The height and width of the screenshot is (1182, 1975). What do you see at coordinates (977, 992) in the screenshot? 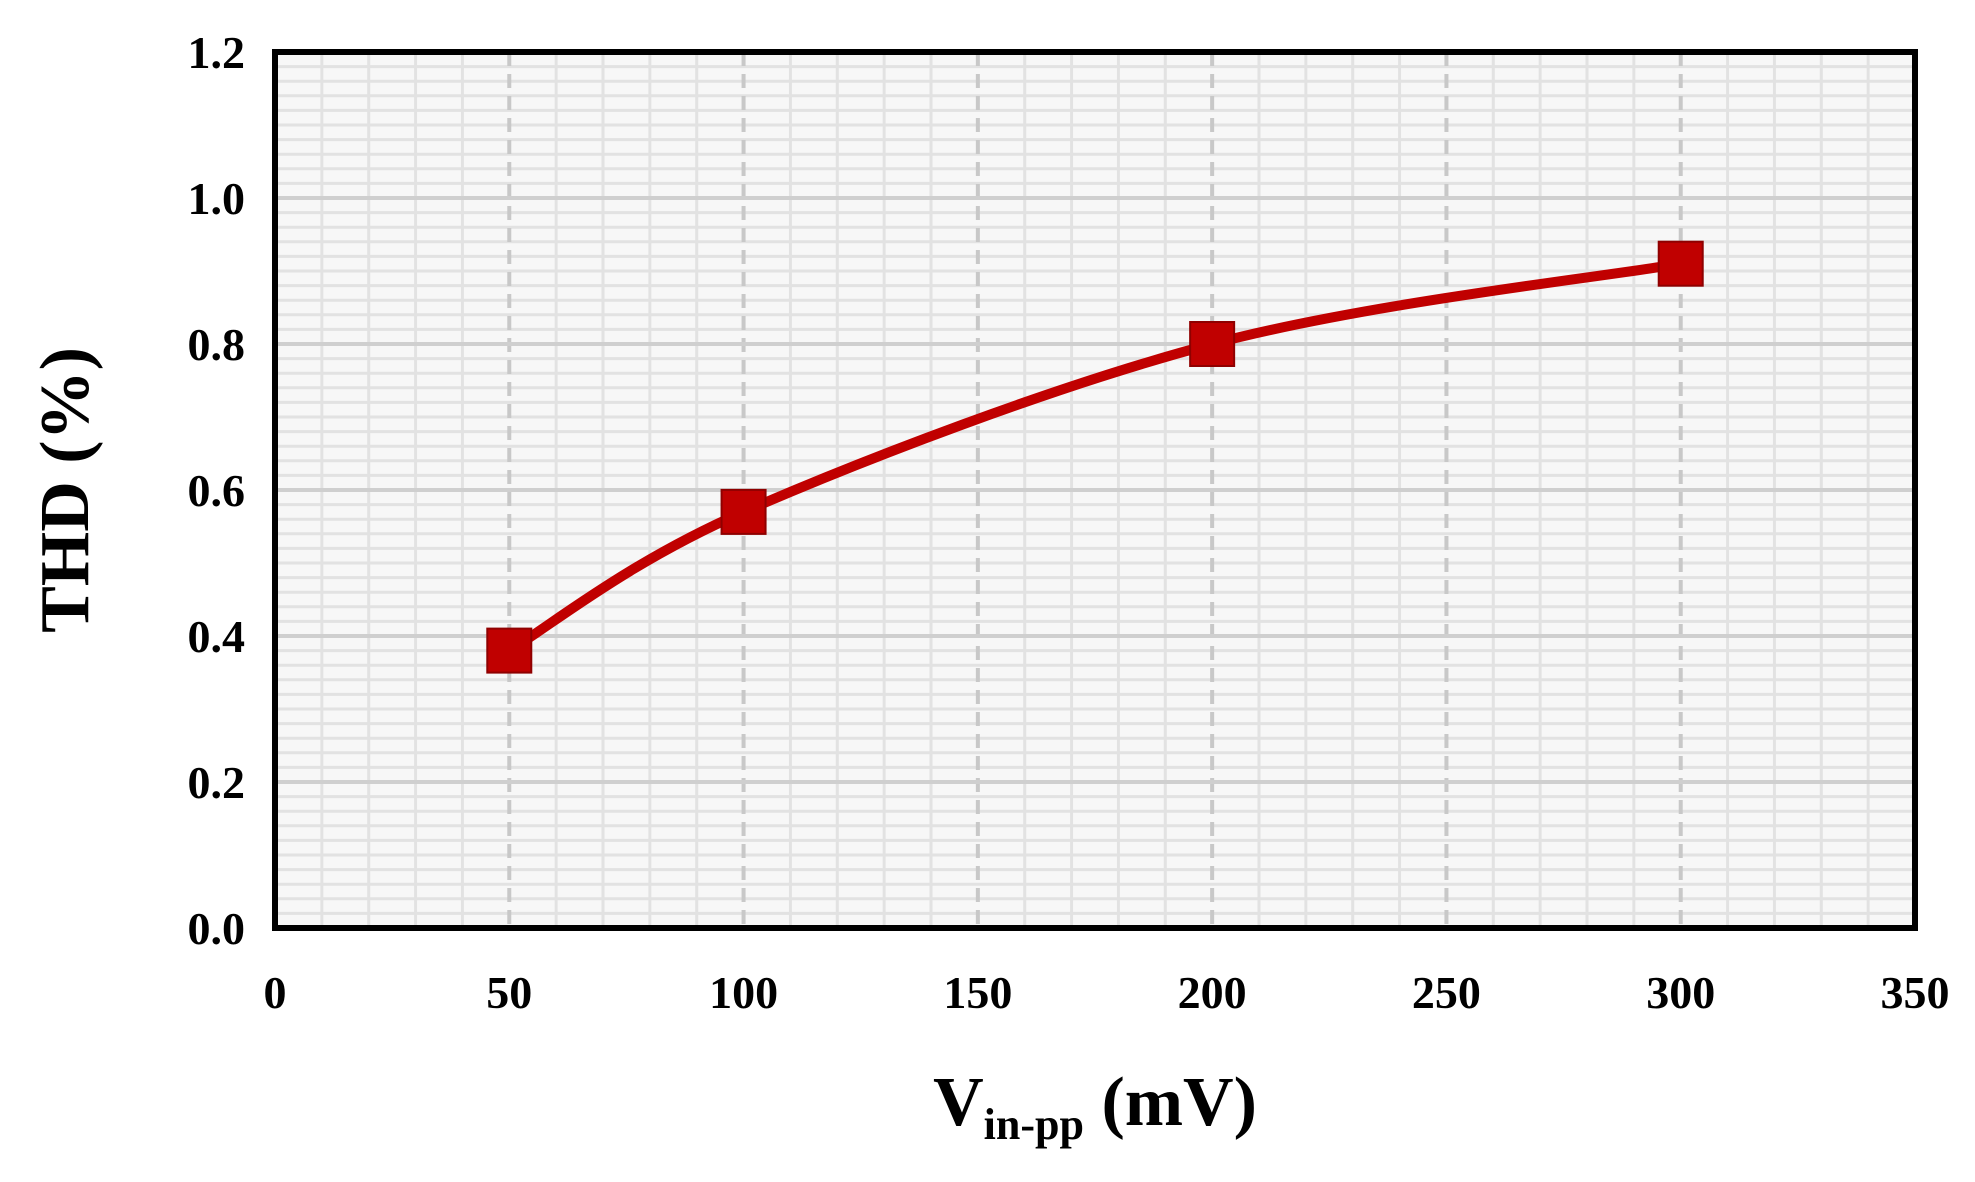
I see `x-tick-label: 150` at bounding box center [977, 992].